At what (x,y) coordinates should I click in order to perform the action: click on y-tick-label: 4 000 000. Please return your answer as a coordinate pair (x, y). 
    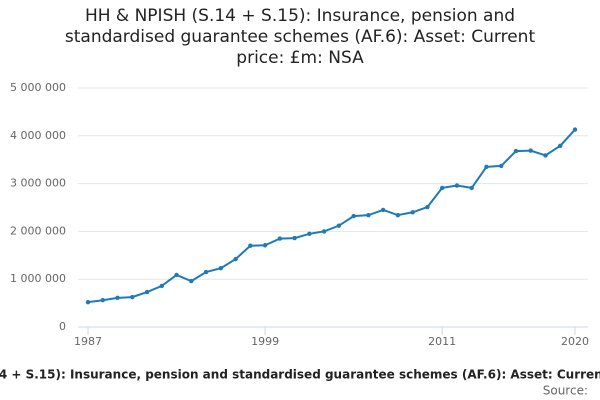
    Looking at the image, I should click on (38, 135).